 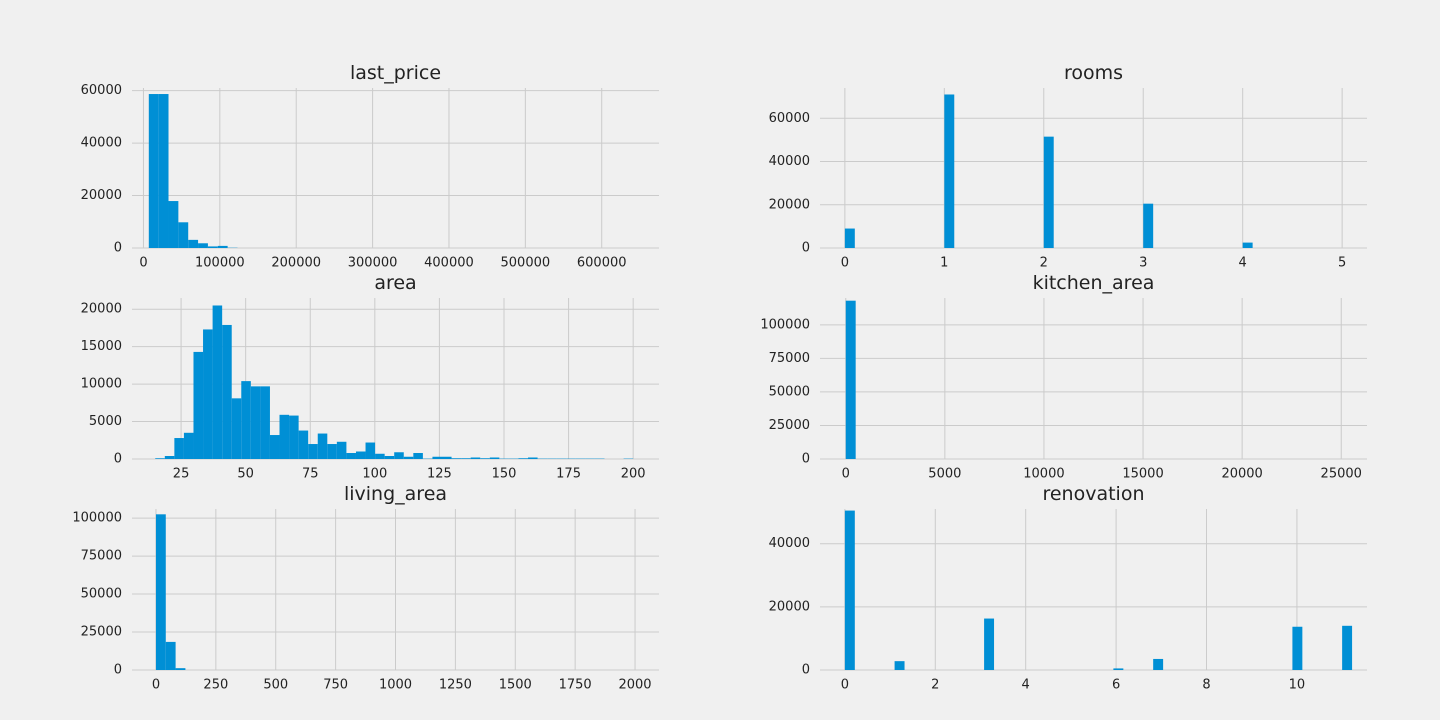 What do you see at coordinates (220, 263) in the screenshot?
I see `x-tick-label: 100000` at bounding box center [220, 263].